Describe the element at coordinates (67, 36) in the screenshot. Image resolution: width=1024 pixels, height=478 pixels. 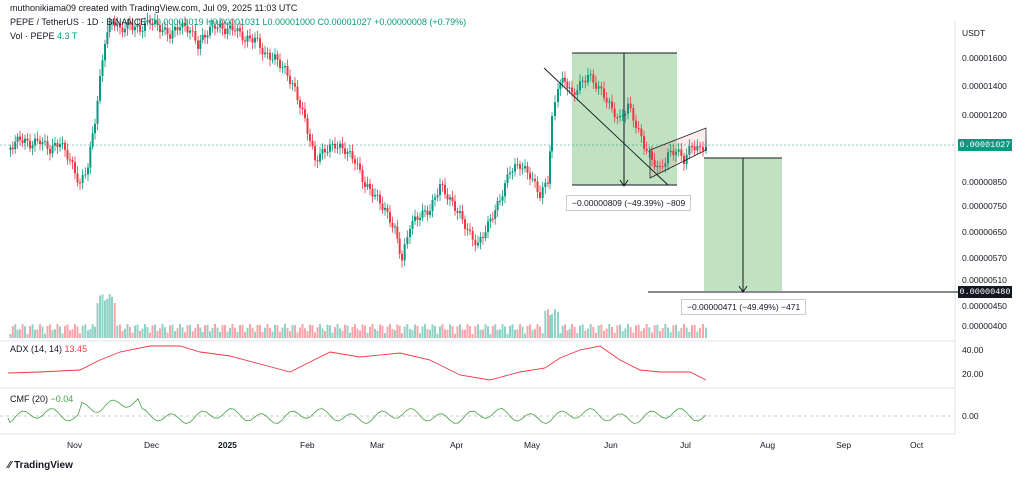
I see `volume-value: 4.3 T` at that location.